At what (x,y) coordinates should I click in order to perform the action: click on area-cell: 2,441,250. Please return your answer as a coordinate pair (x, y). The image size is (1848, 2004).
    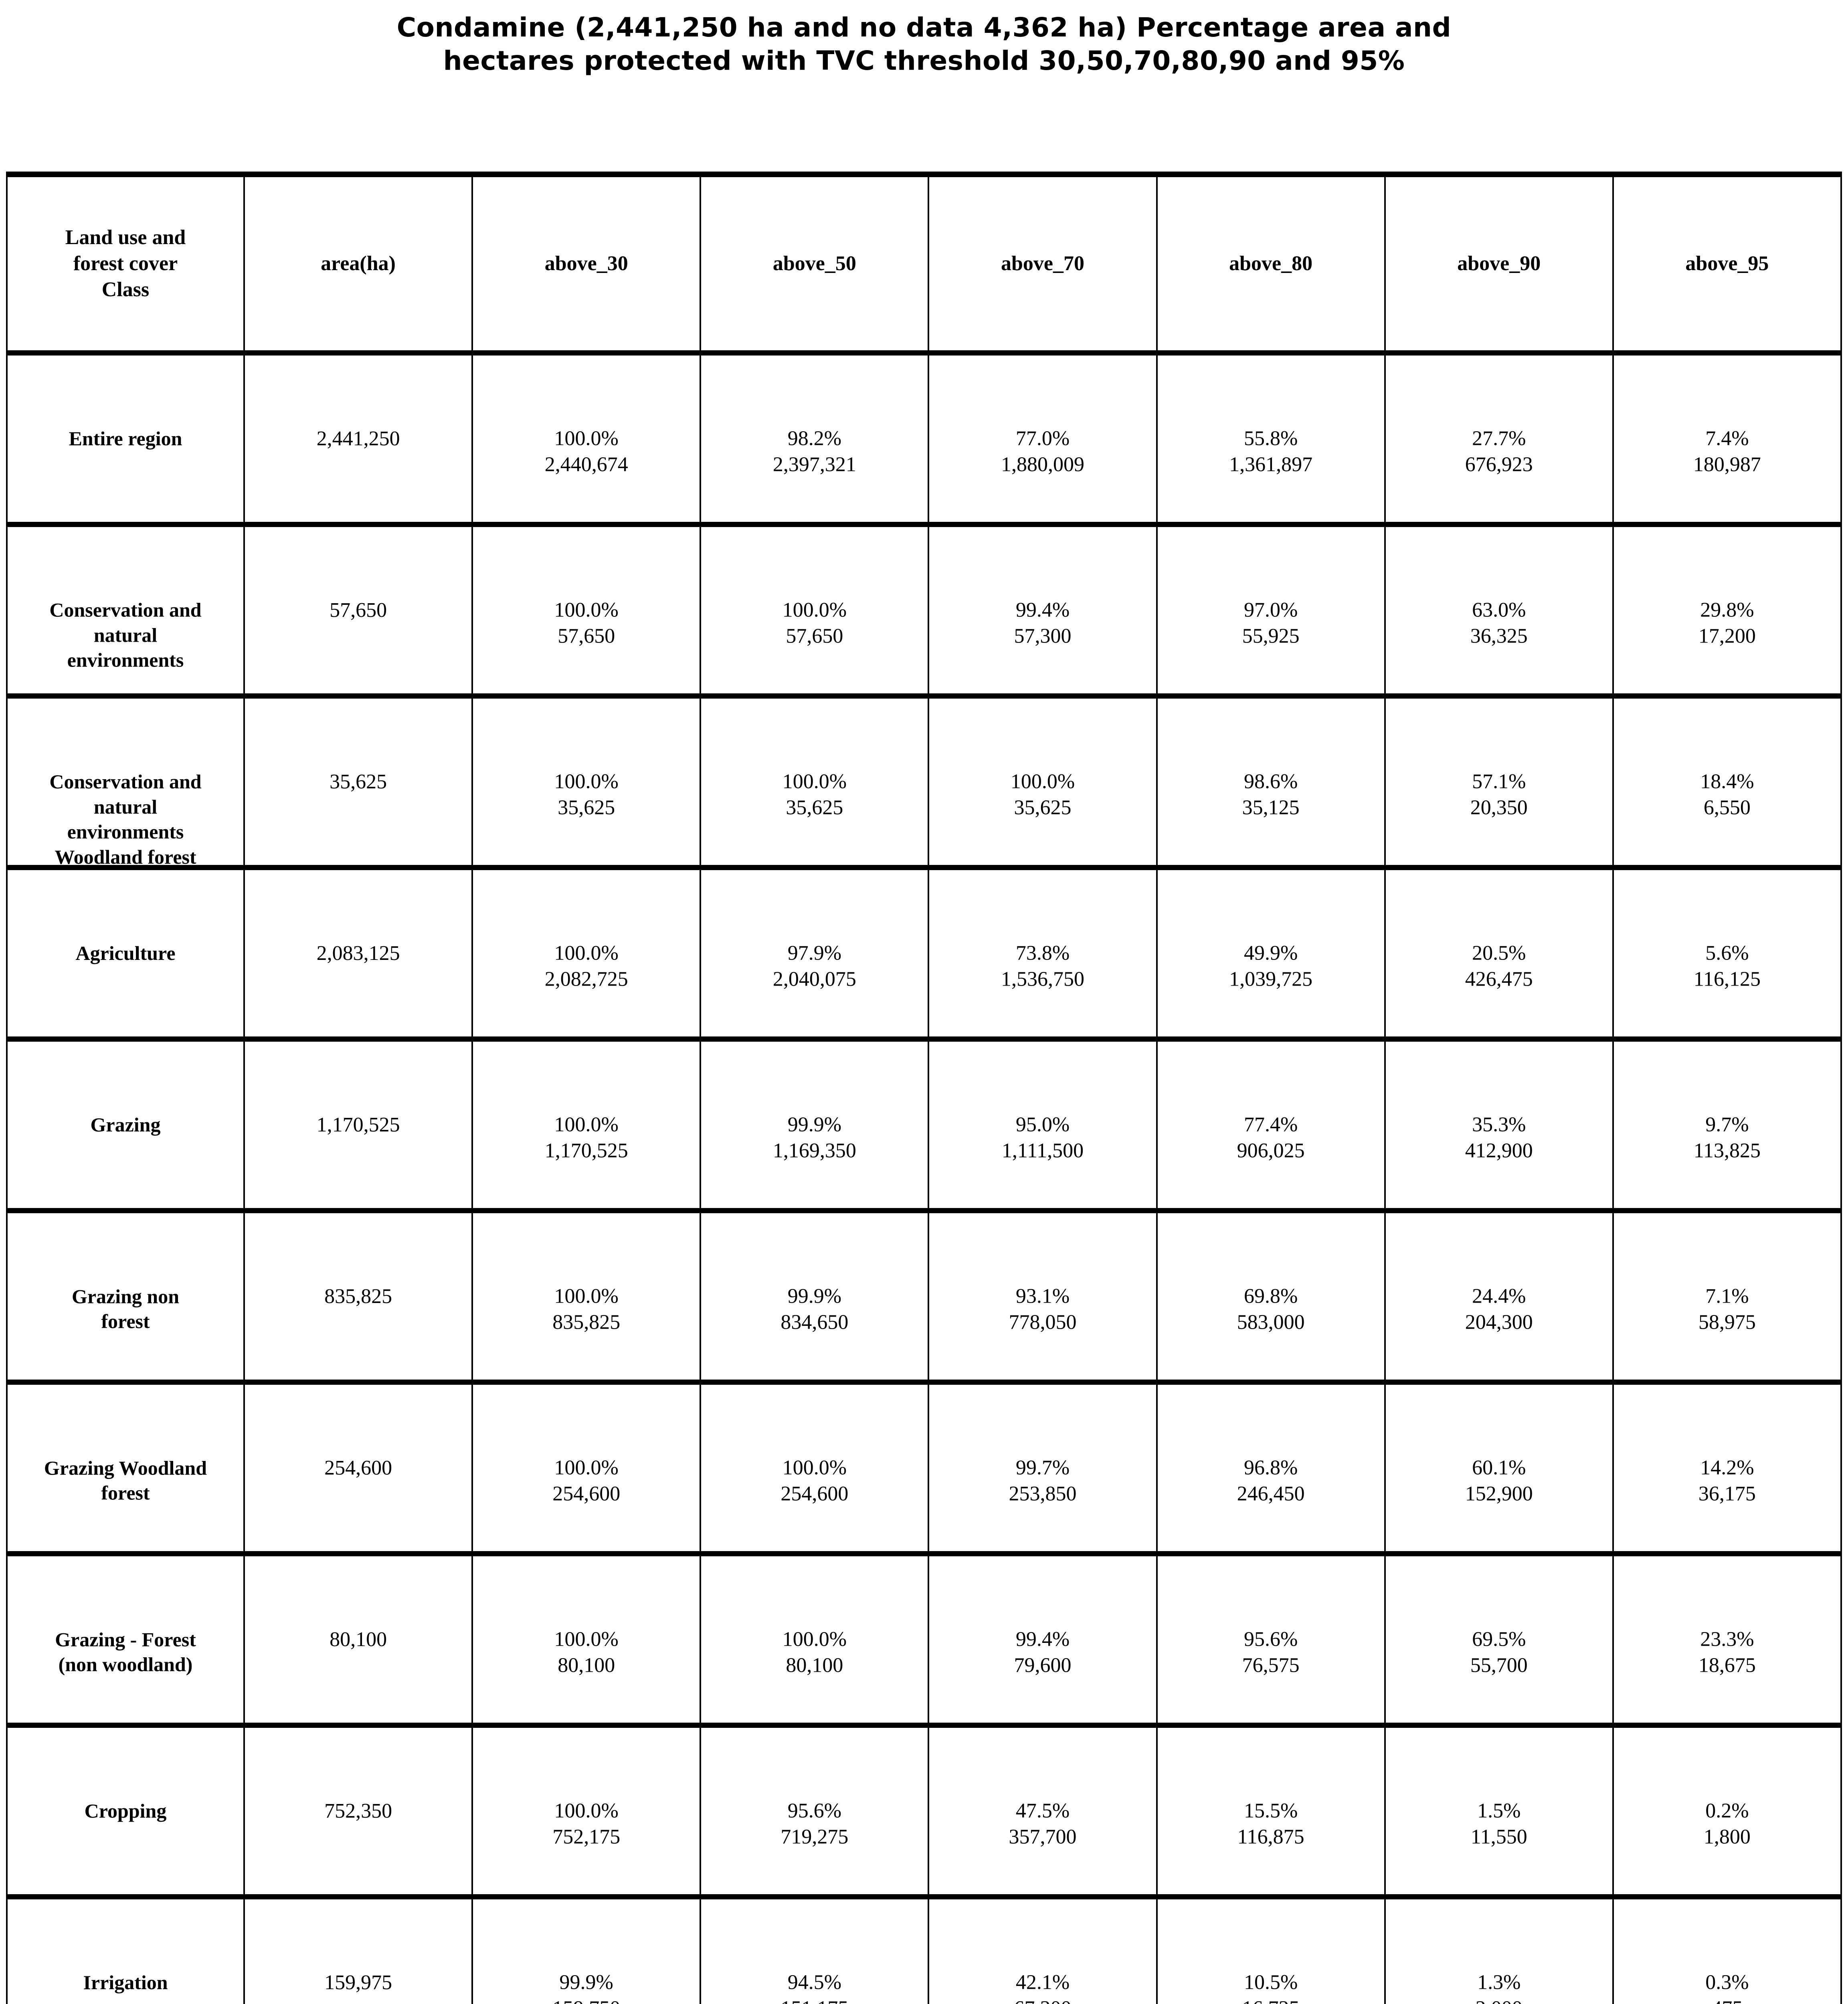
    Looking at the image, I should click on (358, 439).